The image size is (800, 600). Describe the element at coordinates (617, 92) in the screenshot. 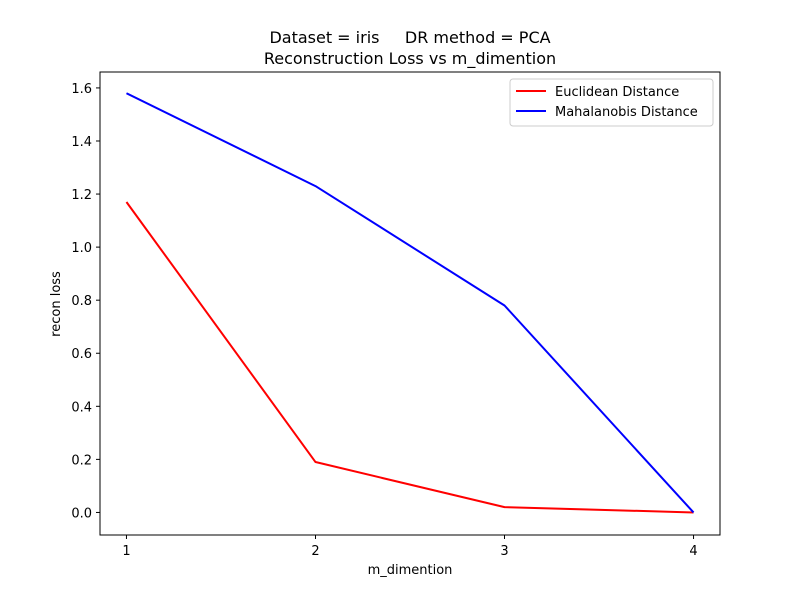

I see `legend-label-euclidean: Euclidean Distance` at that location.